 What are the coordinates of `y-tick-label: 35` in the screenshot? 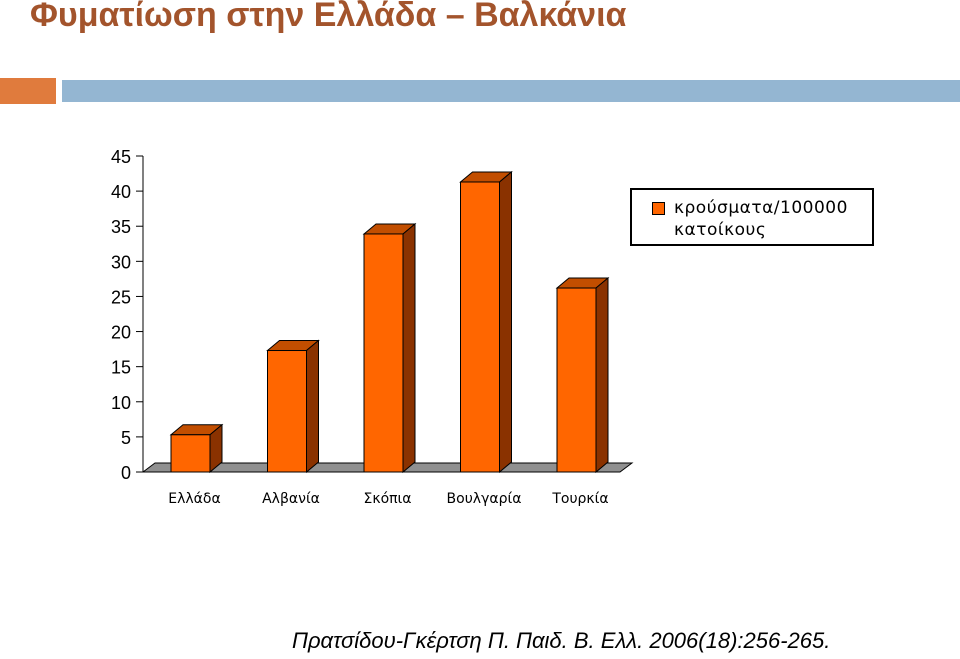 It's located at (121, 227).